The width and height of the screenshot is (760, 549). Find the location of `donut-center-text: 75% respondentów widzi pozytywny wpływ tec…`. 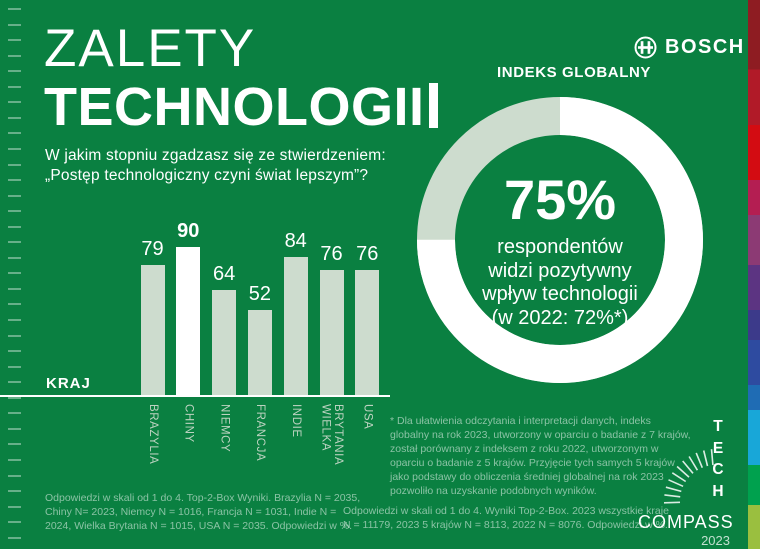

donut-center-text: 75% respondentów widzi pozytywny wpływ tec… is located at coordinates (560, 250).